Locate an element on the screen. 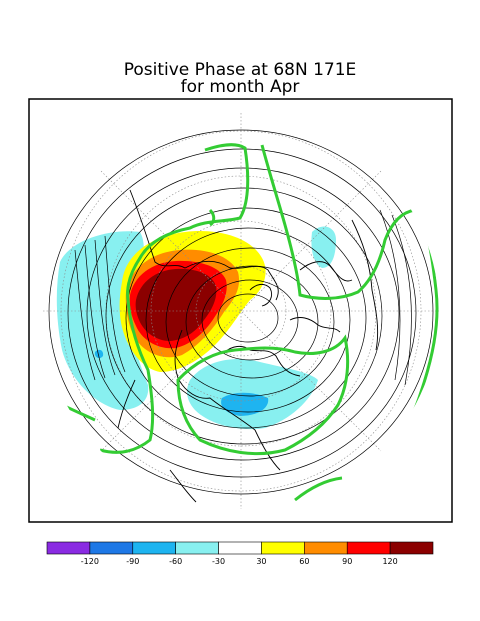 This screenshot has height=621, width=480. negative-anomaly-dot is located at coordinates (99, 354).